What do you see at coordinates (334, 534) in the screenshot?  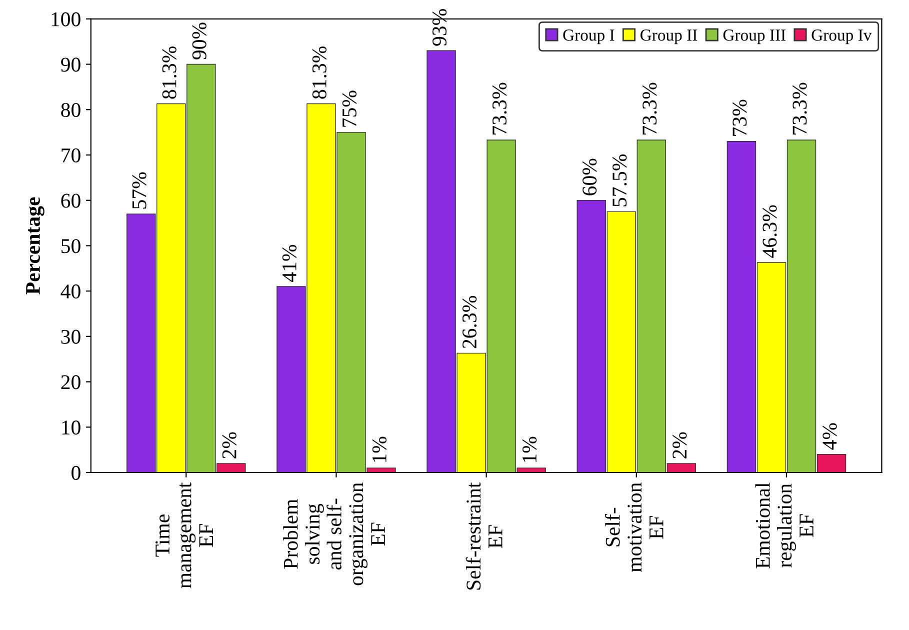 I see `x-tick-label: Problem solving and self- organization EF` at bounding box center [334, 534].